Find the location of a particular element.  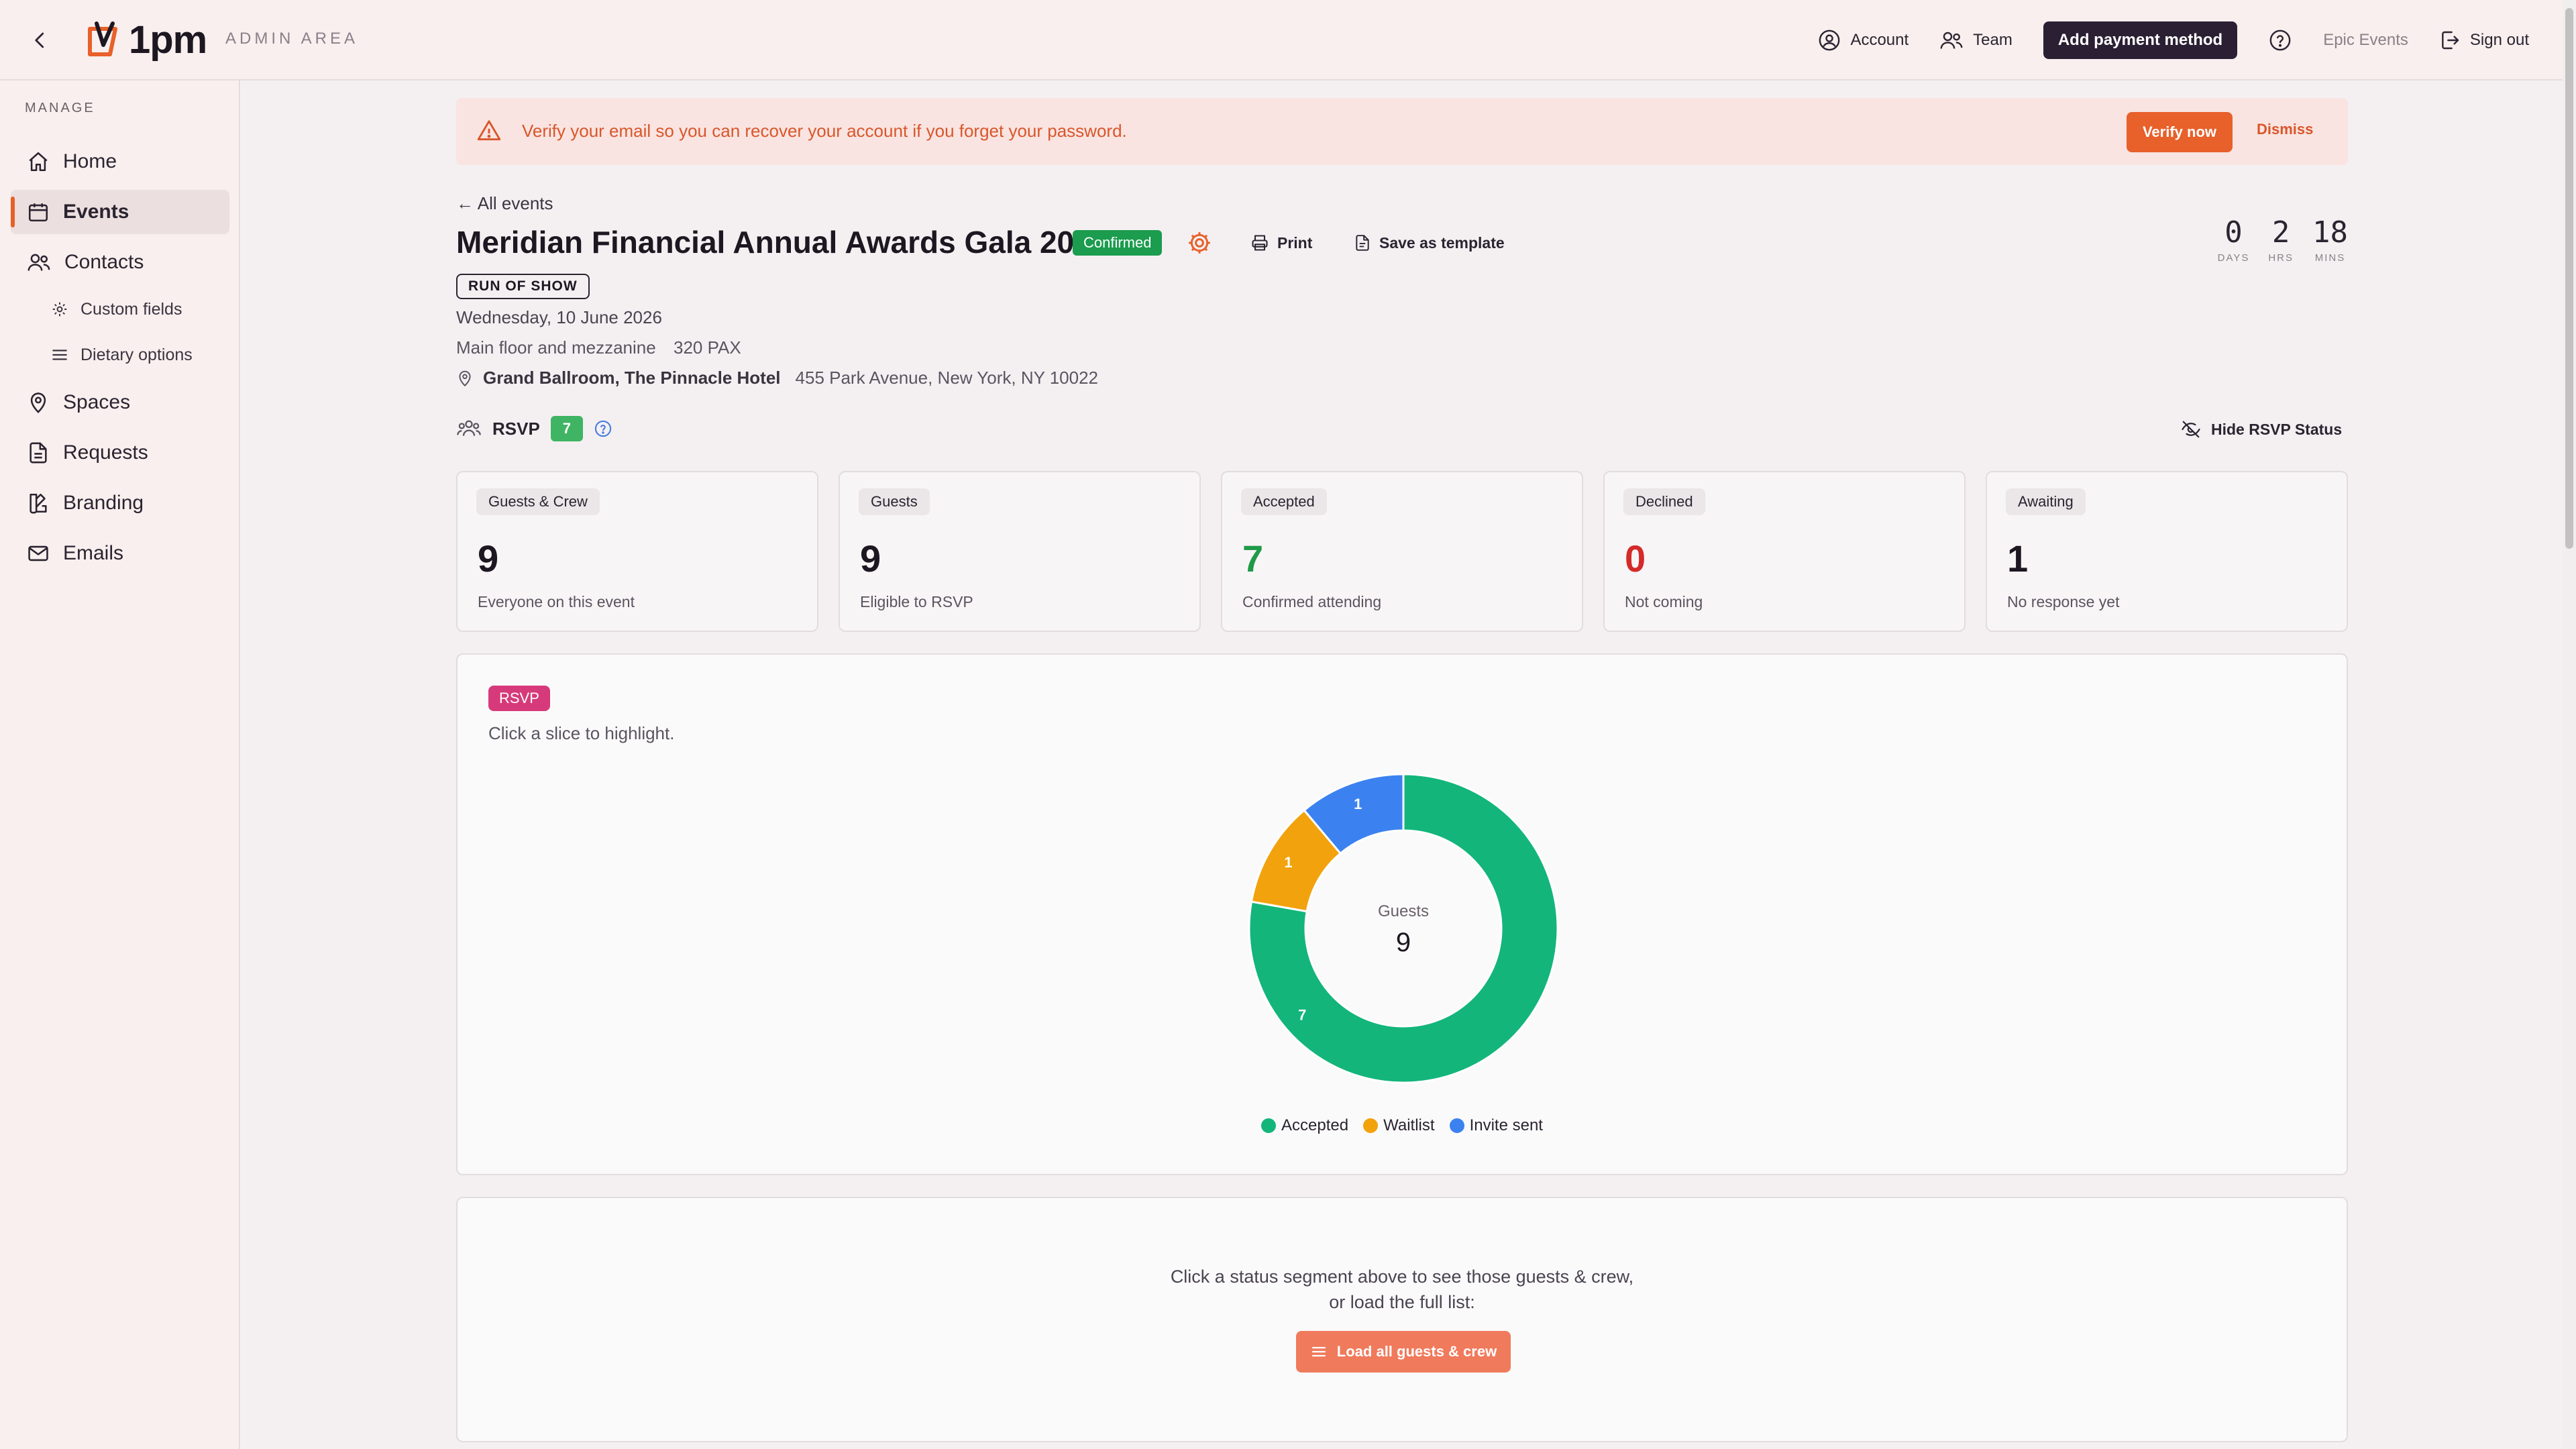

list-hint-line-2: or load the full list: is located at coordinates (1402, 1302).